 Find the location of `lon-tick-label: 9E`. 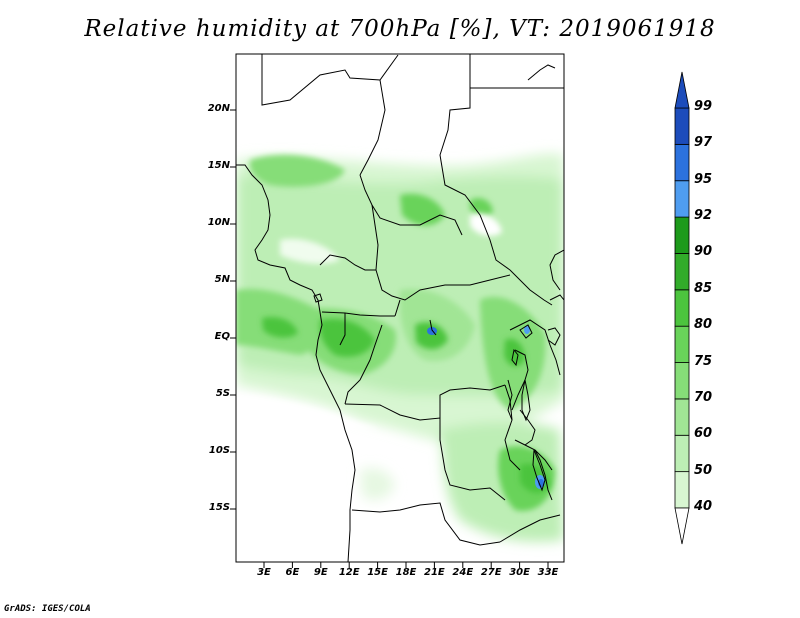

lon-tick-label: 9E is located at coordinates (320, 572).